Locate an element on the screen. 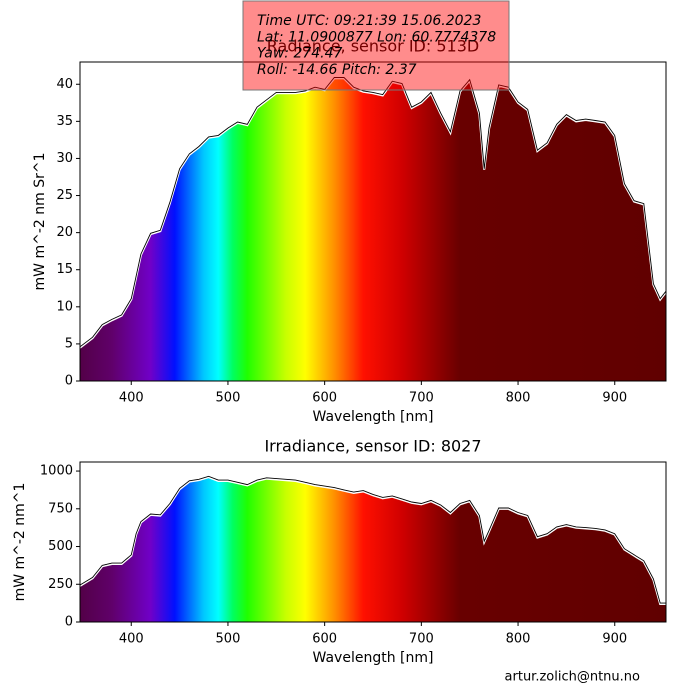 The height and width of the screenshot is (700, 700). y-tick-label: 250 is located at coordinates (60, 584).